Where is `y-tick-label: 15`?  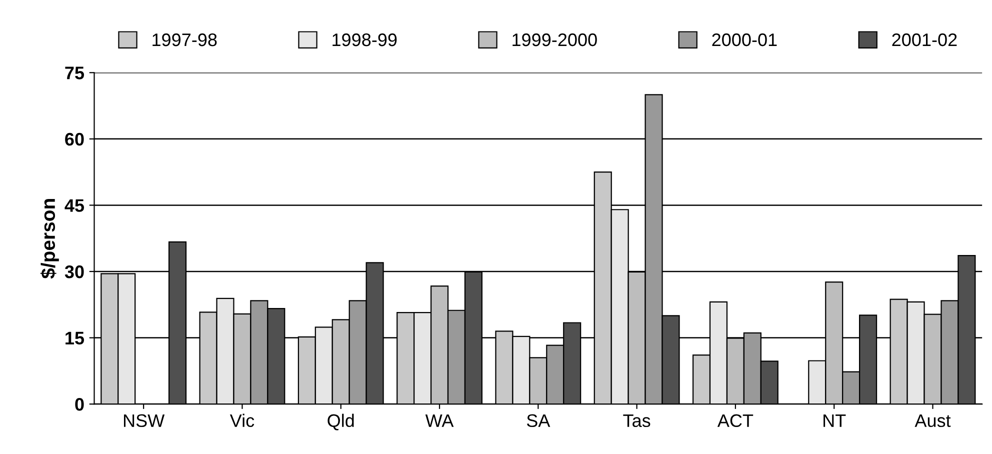
y-tick-label: 15 is located at coordinates (75, 338).